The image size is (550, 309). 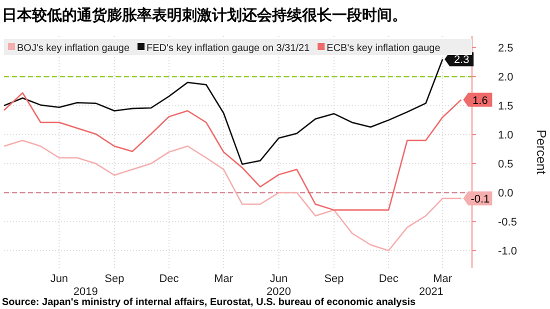 What do you see at coordinates (541, 152) in the screenshot?
I see `y-axis-title: Percent` at bounding box center [541, 152].